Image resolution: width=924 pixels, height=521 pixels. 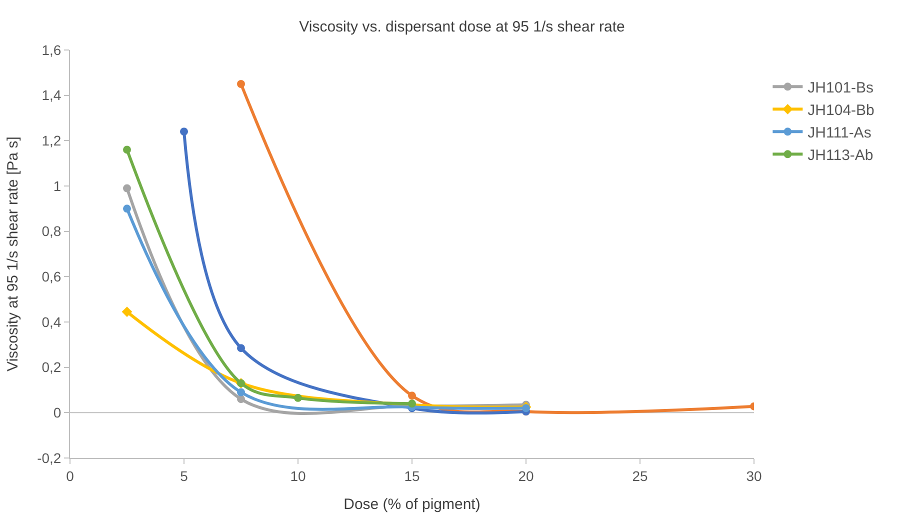 What do you see at coordinates (52, 50) in the screenshot?
I see `y-tick-label: 1,6` at bounding box center [52, 50].